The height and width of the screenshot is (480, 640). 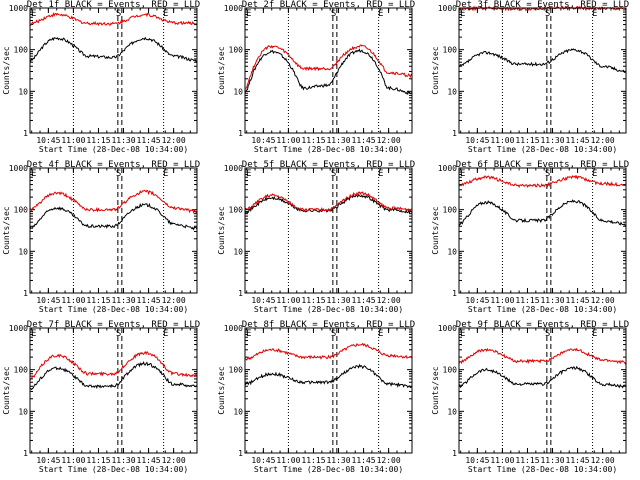 What do you see at coordinates (73, 140) in the screenshot?
I see `x-tick-label: 11:00` at bounding box center [73, 140].